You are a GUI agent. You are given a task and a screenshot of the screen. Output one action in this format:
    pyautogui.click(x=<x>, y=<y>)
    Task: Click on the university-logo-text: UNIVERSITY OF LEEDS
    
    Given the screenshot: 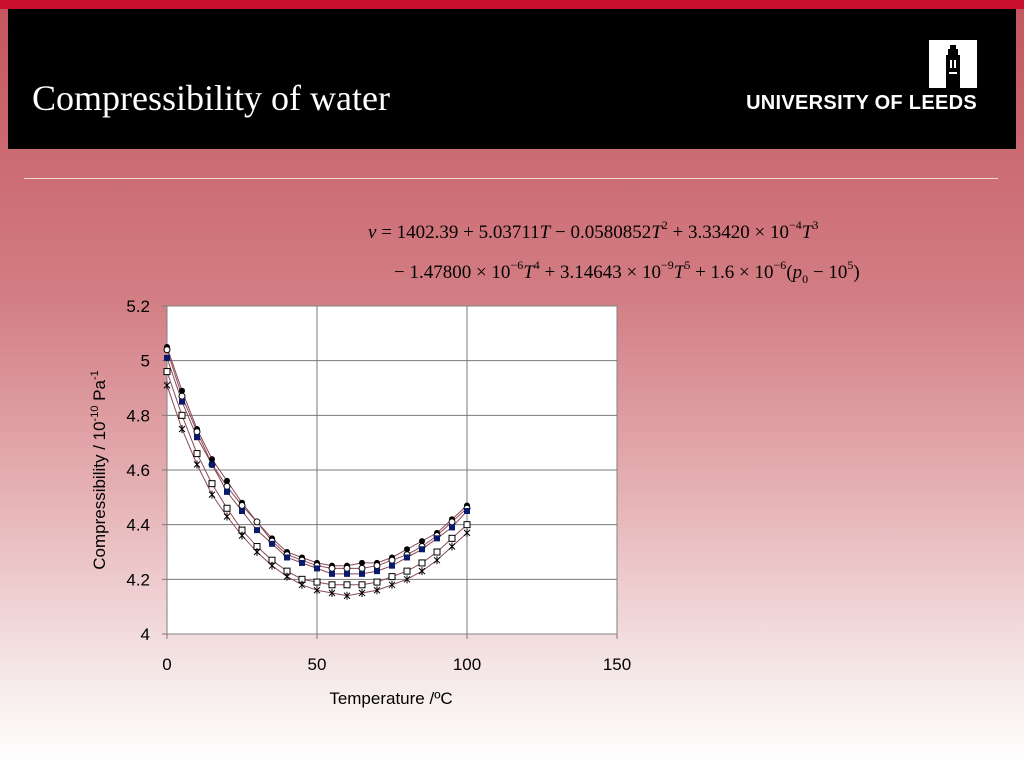 What is the action you would take?
    pyautogui.click(x=861, y=103)
    